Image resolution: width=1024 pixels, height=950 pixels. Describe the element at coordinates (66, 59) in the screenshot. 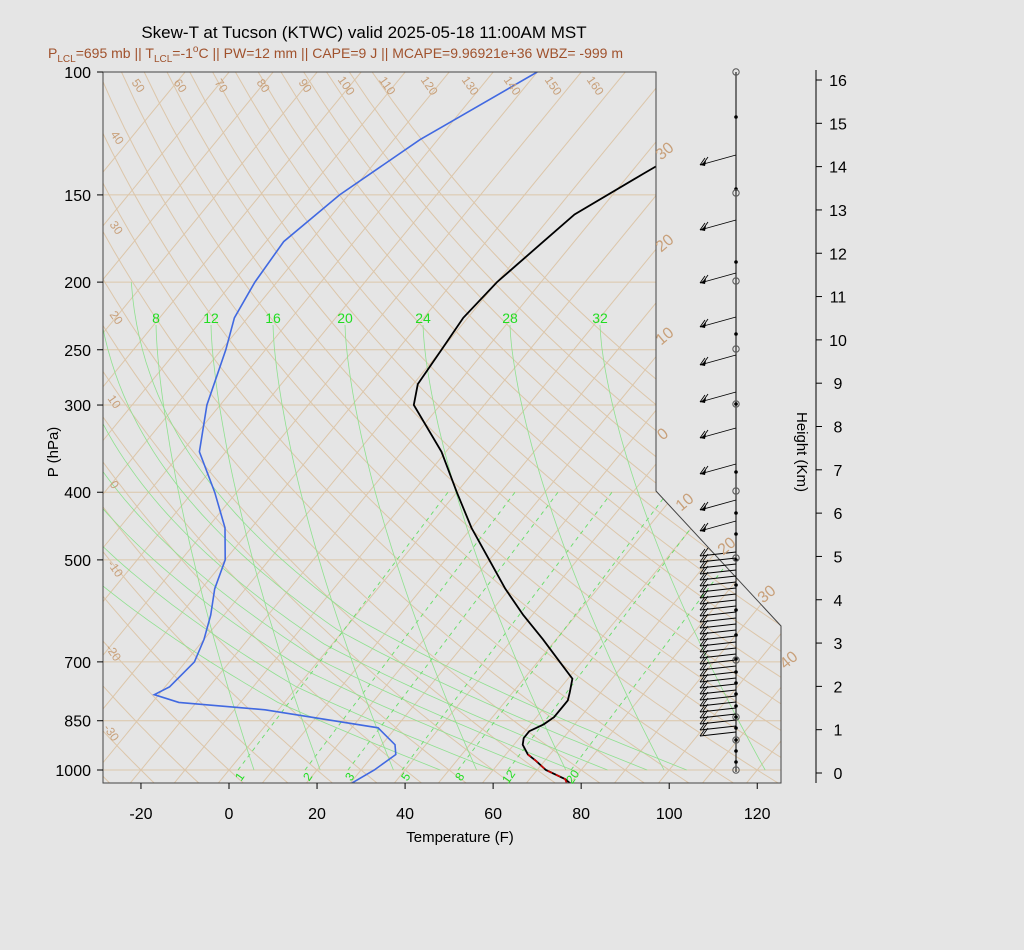

I see `subtitle-part: LCL` at that location.